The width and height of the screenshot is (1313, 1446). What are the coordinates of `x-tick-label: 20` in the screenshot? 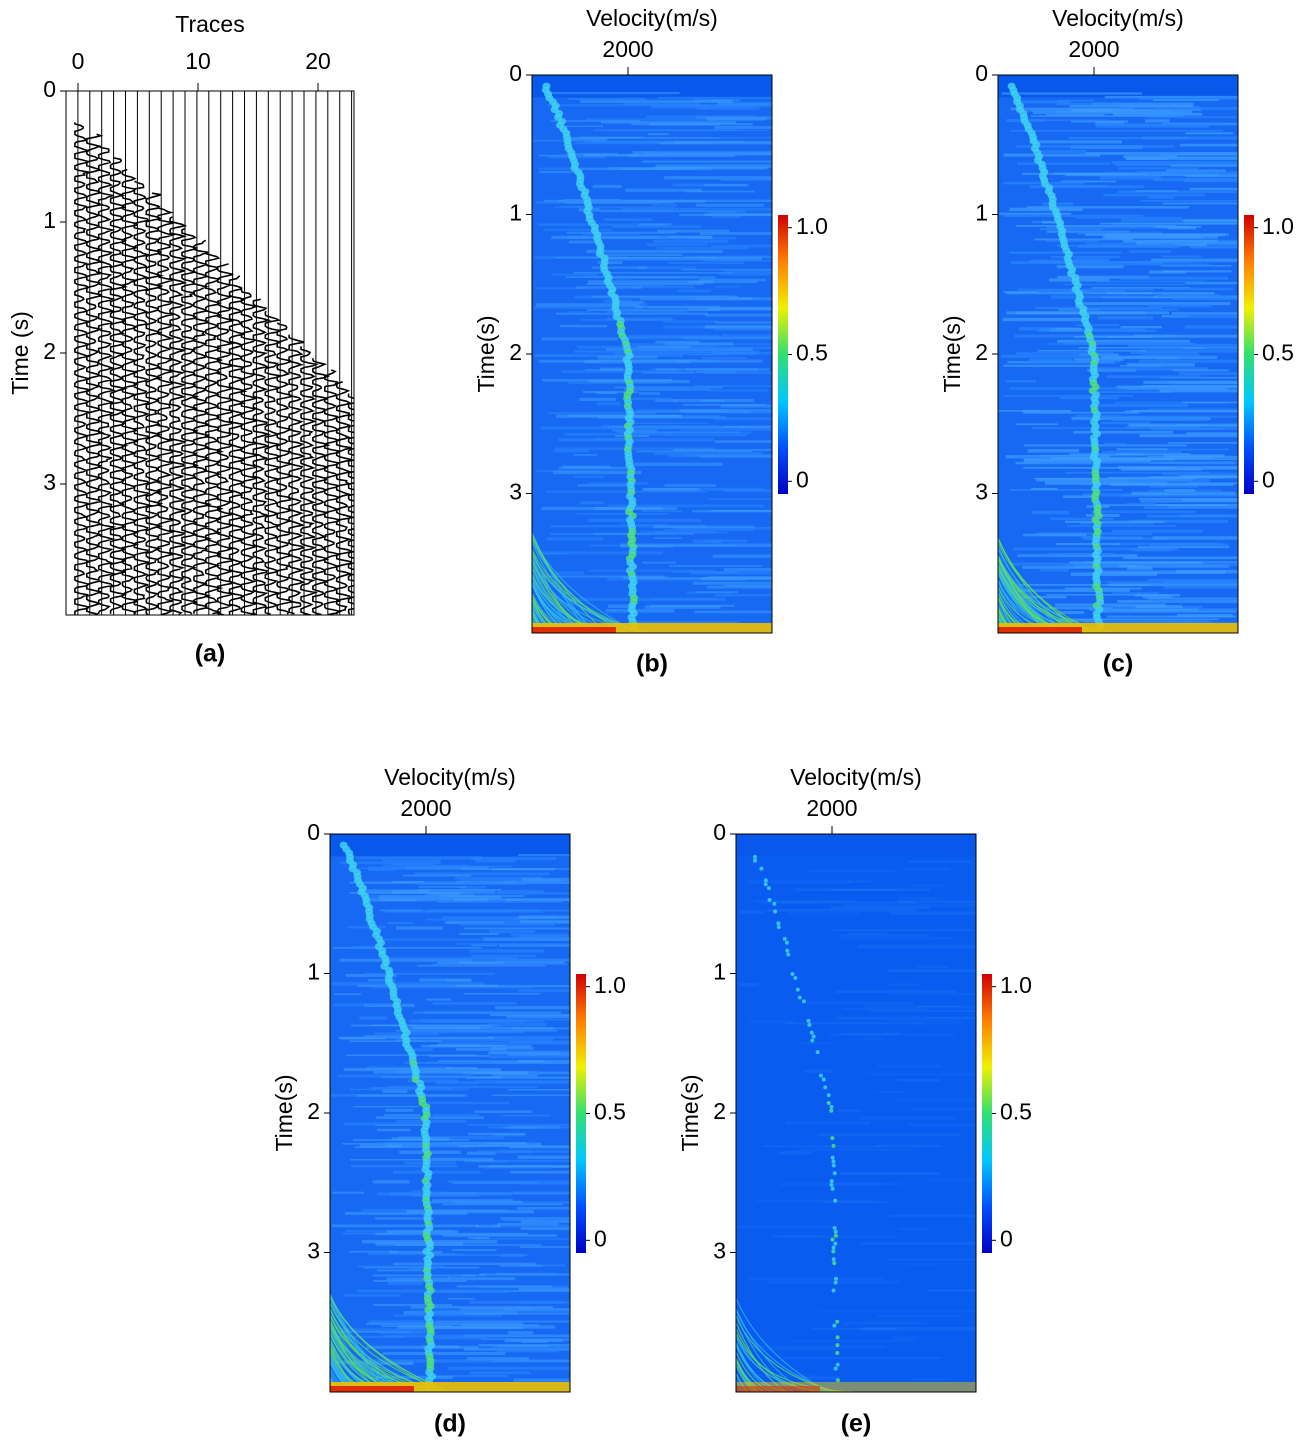 It's located at (318, 61).